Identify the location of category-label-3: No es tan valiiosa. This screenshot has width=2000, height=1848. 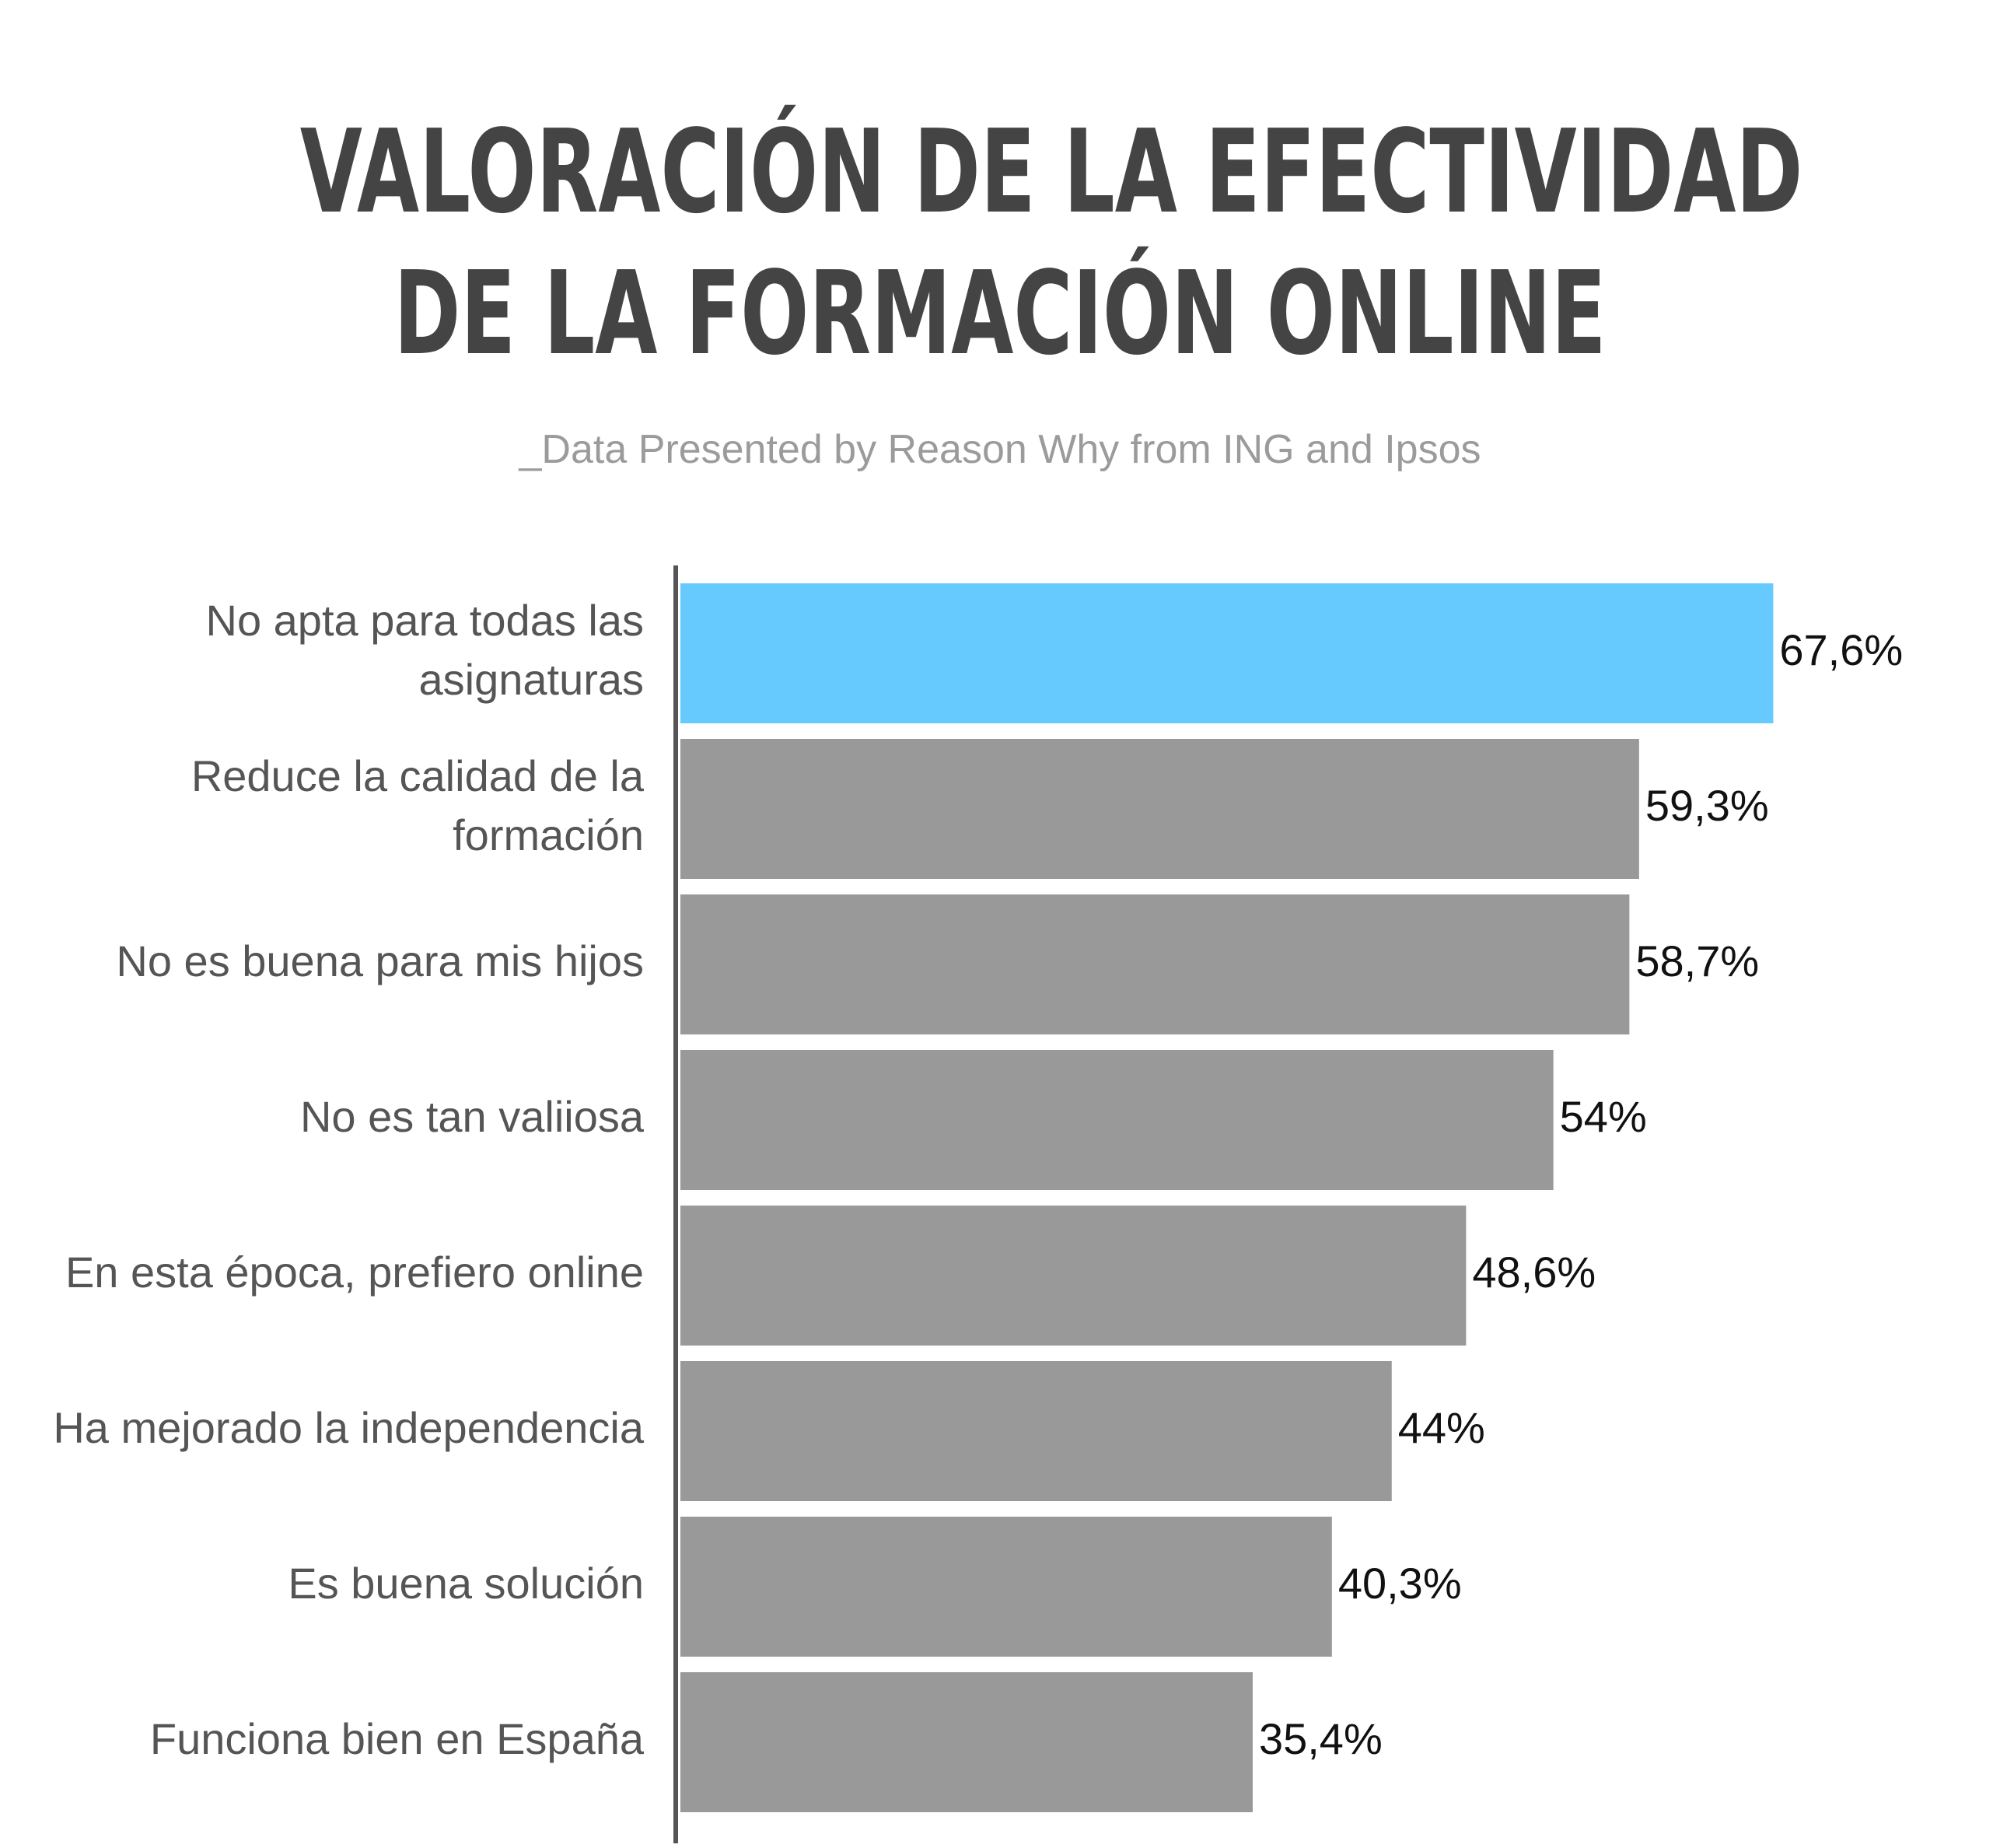
(472, 1116).